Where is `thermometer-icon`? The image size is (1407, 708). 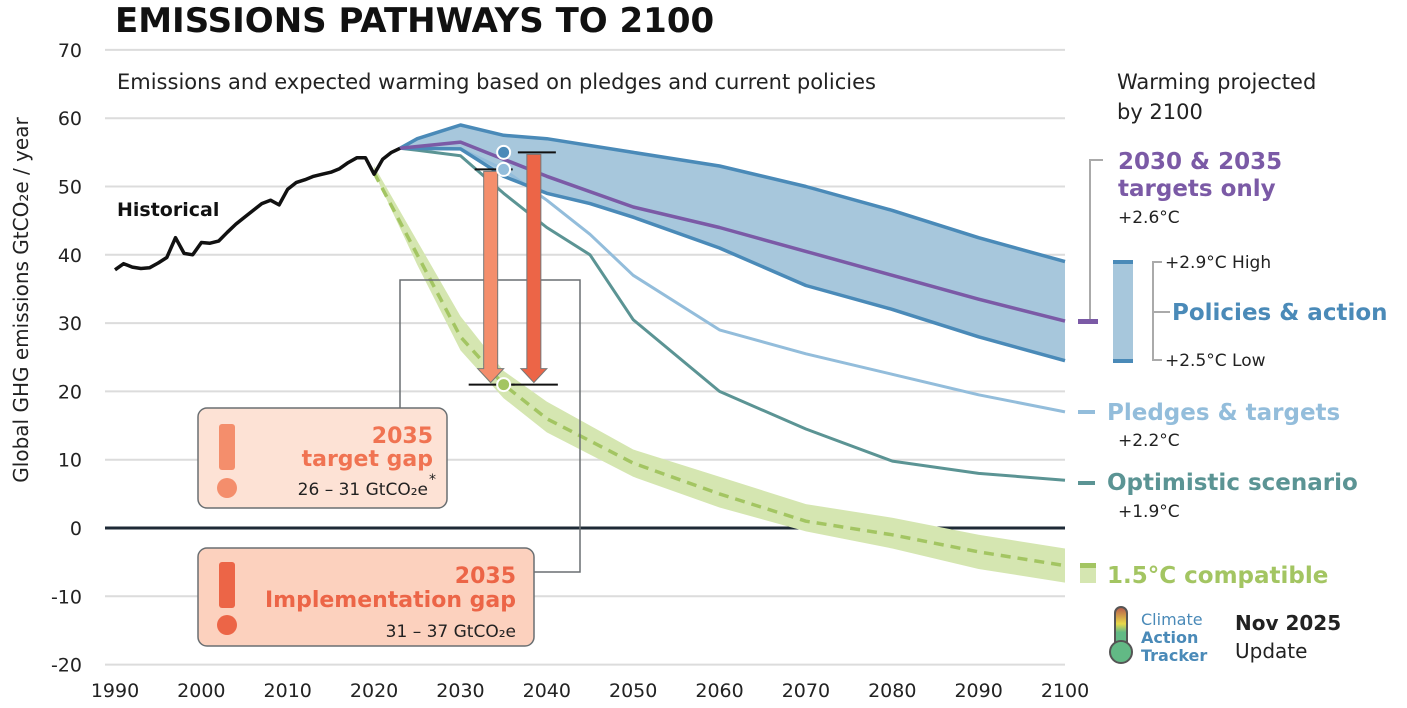
thermometer-icon is located at coordinates (1121, 635).